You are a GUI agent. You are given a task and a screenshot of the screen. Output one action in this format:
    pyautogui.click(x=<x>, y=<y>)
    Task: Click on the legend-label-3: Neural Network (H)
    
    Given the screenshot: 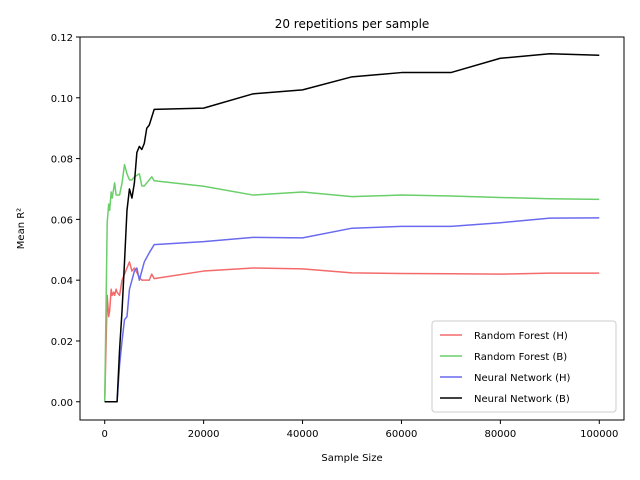 What is the action you would take?
    pyautogui.click(x=522, y=378)
    